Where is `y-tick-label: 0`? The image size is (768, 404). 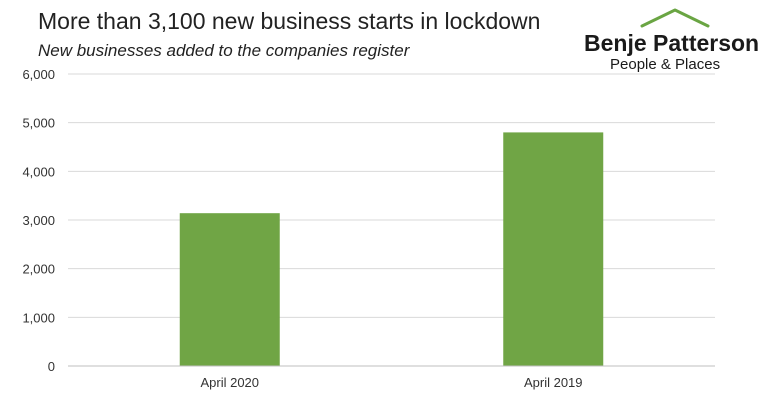 y-tick-label: 0 is located at coordinates (51, 366).